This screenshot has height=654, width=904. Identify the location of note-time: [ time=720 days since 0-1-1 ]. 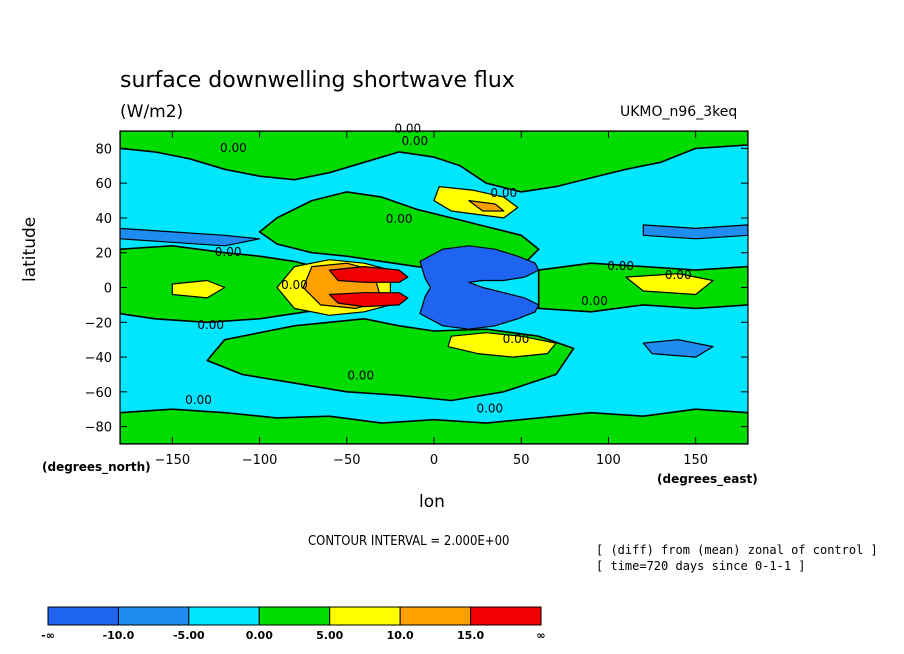
(701, 566).